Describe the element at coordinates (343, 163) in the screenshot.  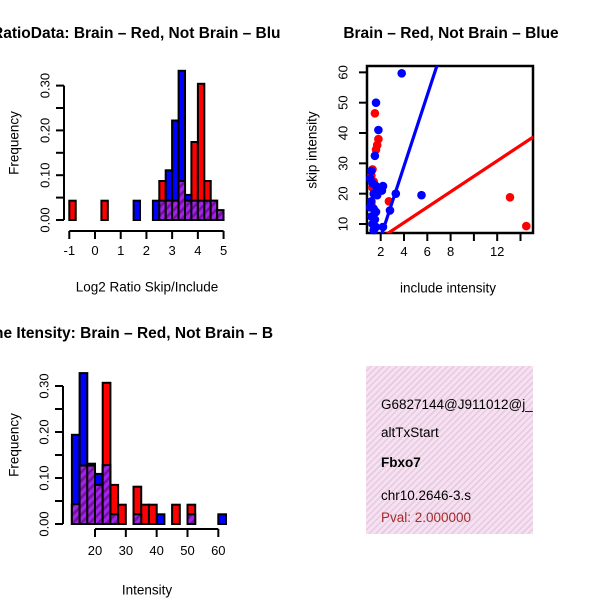
I see `y-tick-label: 30` at that location.